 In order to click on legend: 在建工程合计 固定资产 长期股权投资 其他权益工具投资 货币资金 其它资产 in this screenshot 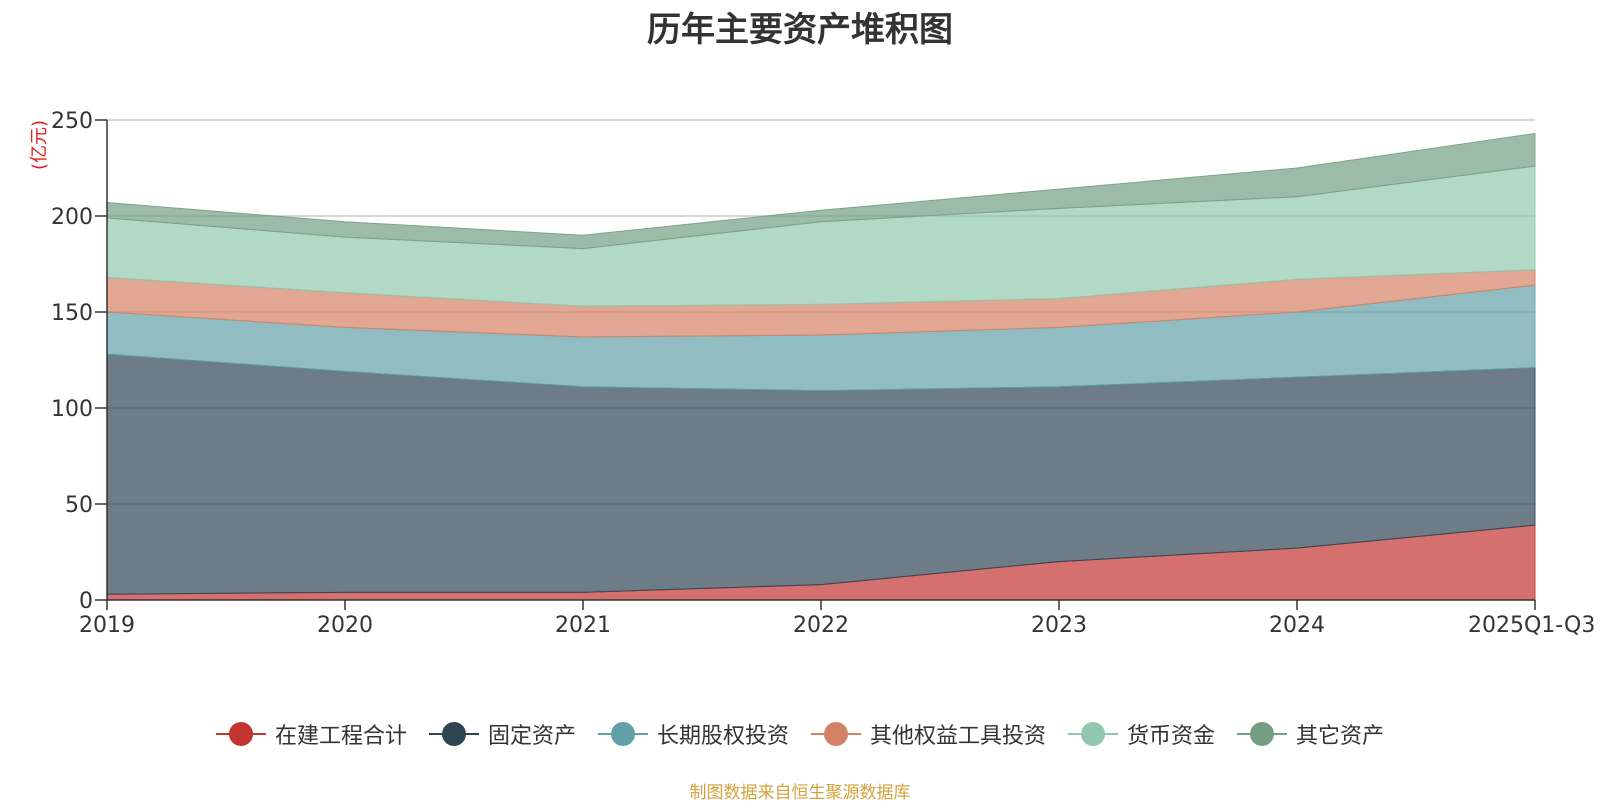, I will do `click(800, 734)`.